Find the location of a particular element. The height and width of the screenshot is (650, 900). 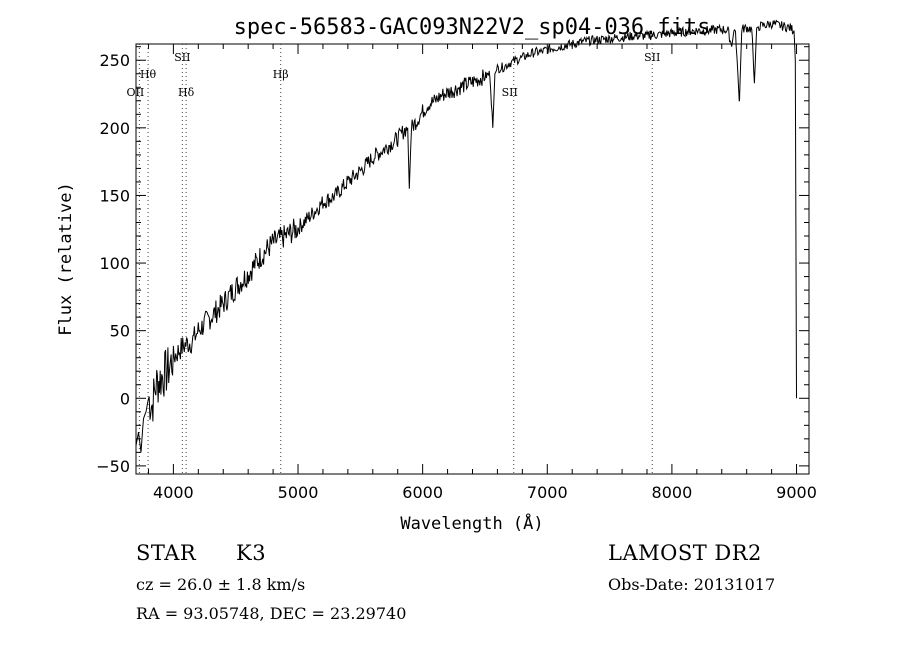

x-tick-label: 5000 is located at coordinates (298, 492).